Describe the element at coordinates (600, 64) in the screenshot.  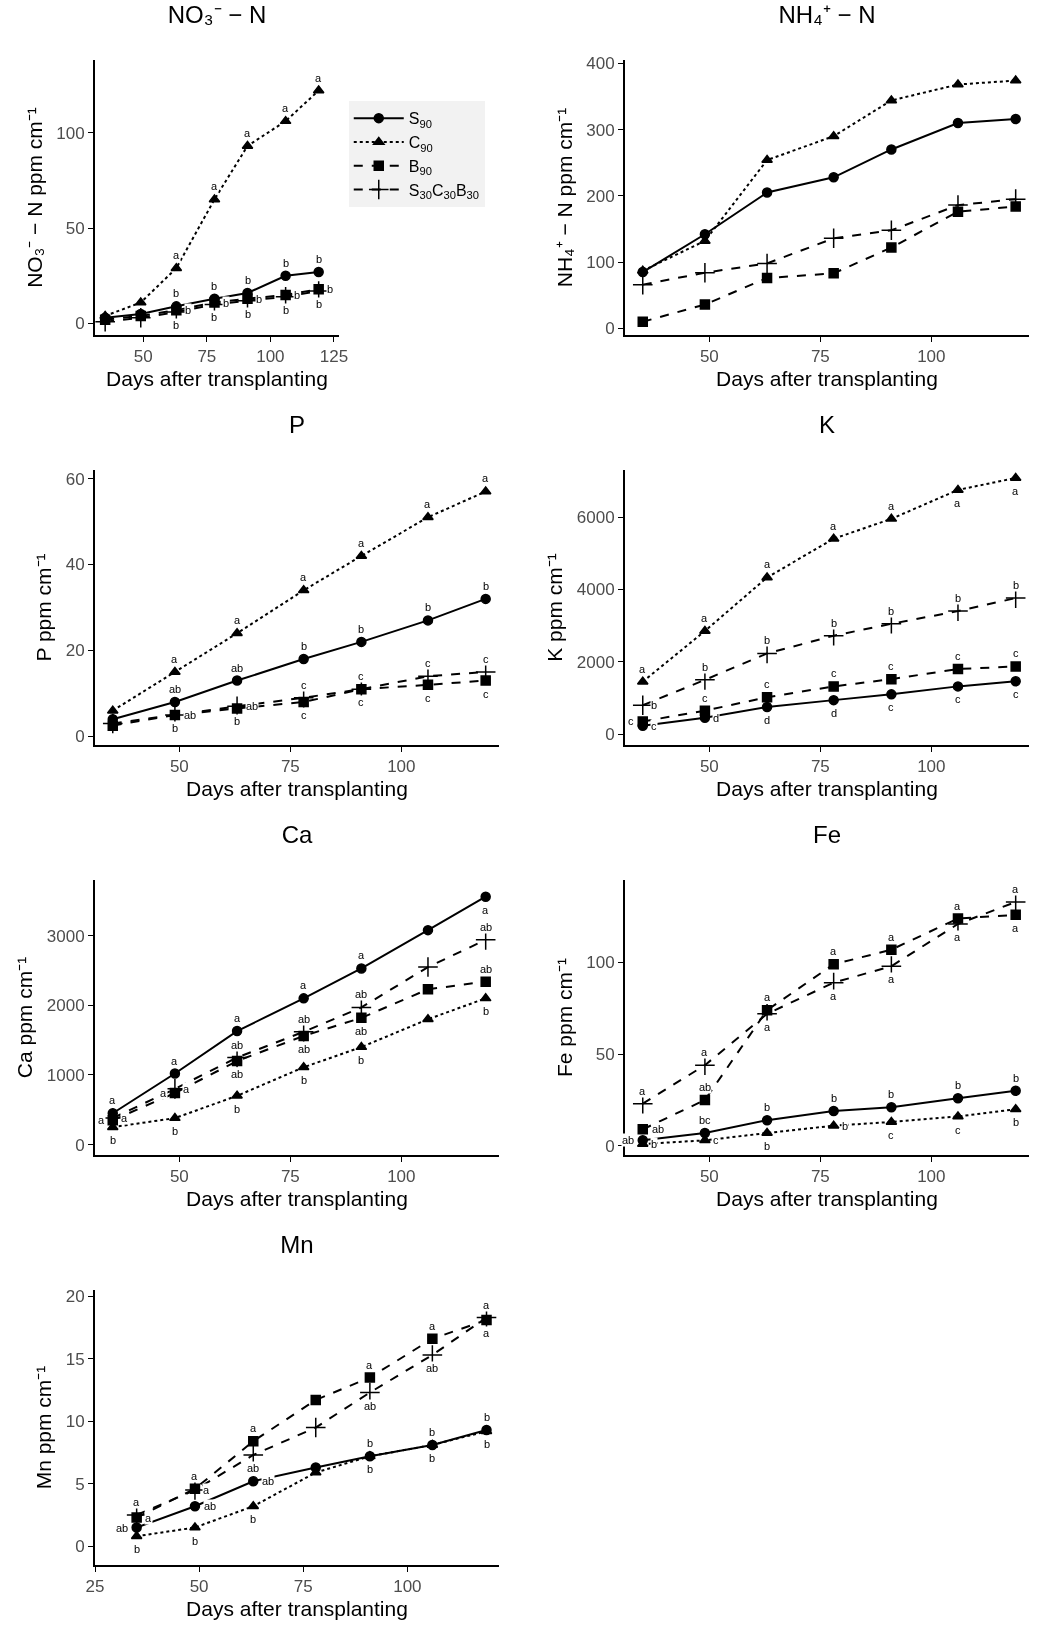
I see `y-tick-label: 400` at that location.